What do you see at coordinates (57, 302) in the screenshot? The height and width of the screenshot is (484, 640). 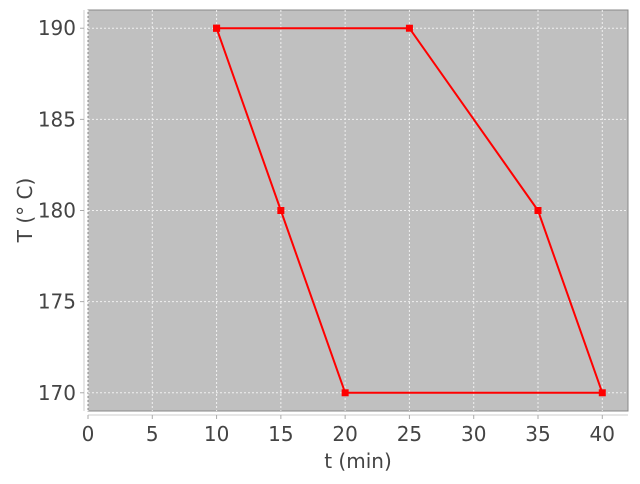 I see `y-tick-label: 175` at bounding box center [57, 302].